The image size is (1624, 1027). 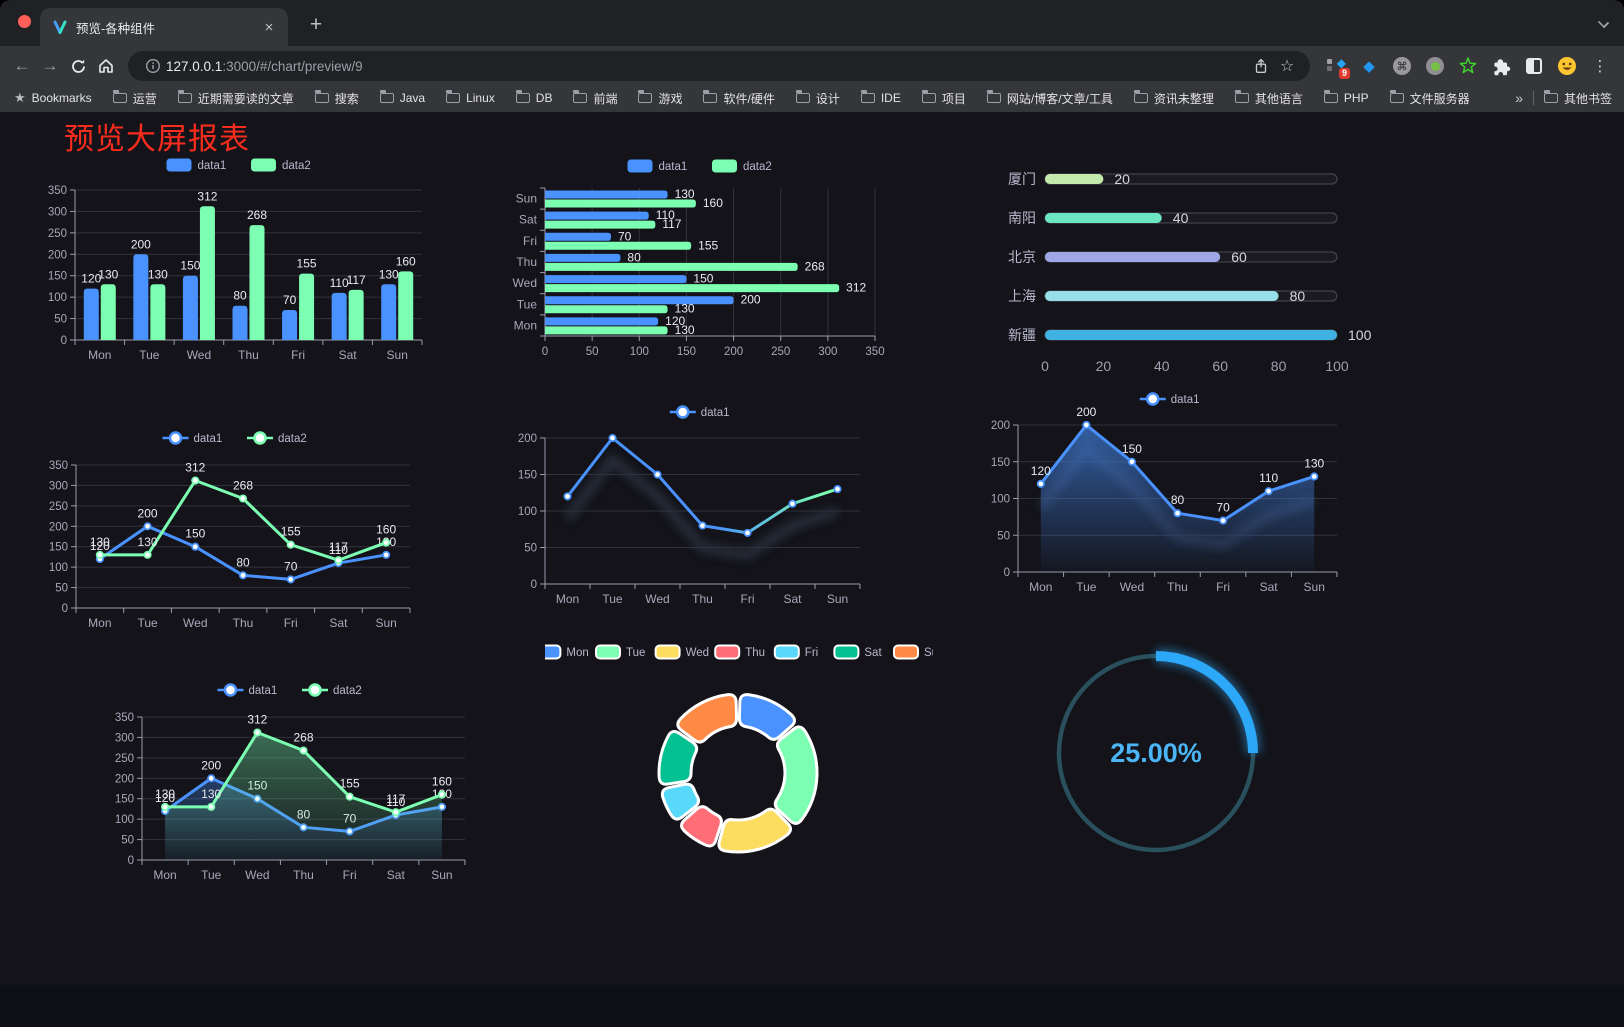 What do you see at coordinates (943, 98) in the screenshot?
I see `bookmark-folder: 项目` at bounding box center [943, 98].